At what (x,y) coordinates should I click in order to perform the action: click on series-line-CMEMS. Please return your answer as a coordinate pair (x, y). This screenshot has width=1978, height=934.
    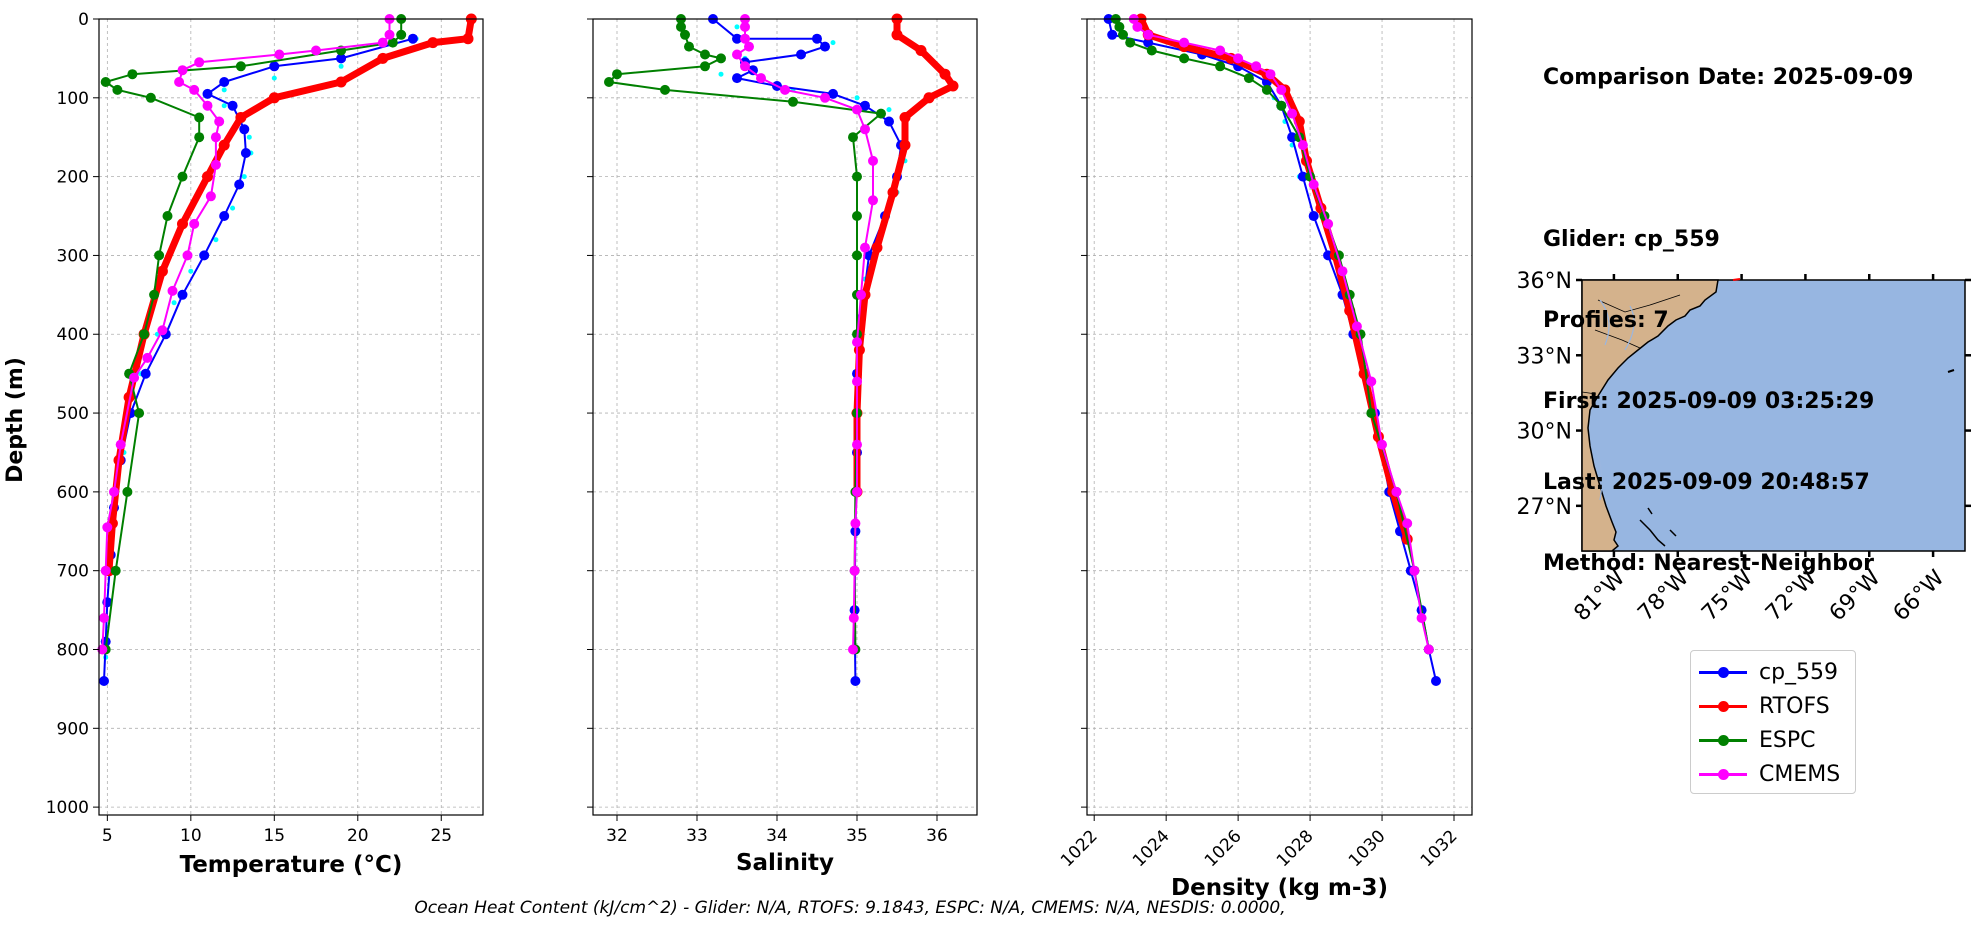
    Looking at the image, I should click on (246, 334).